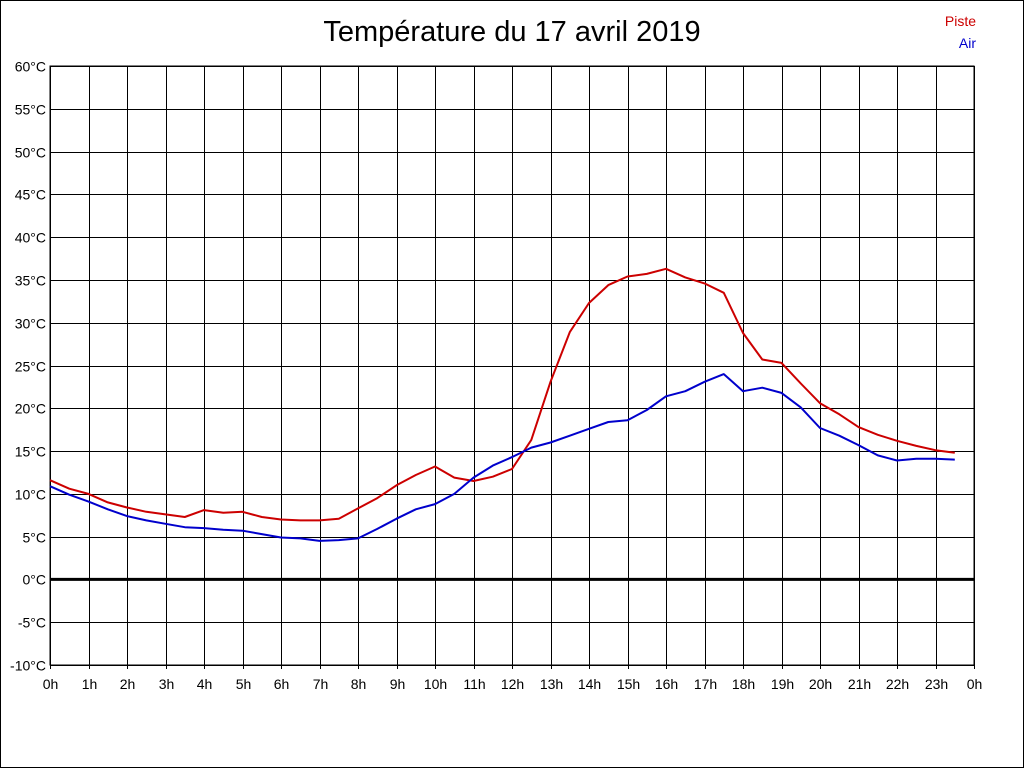 The height and width of the screenshot is (768, 1024). What do you see at coordinates (30, 110) in the screenshot?
I see `y-tick-label: 55°C` at bounding box center [30, 110].